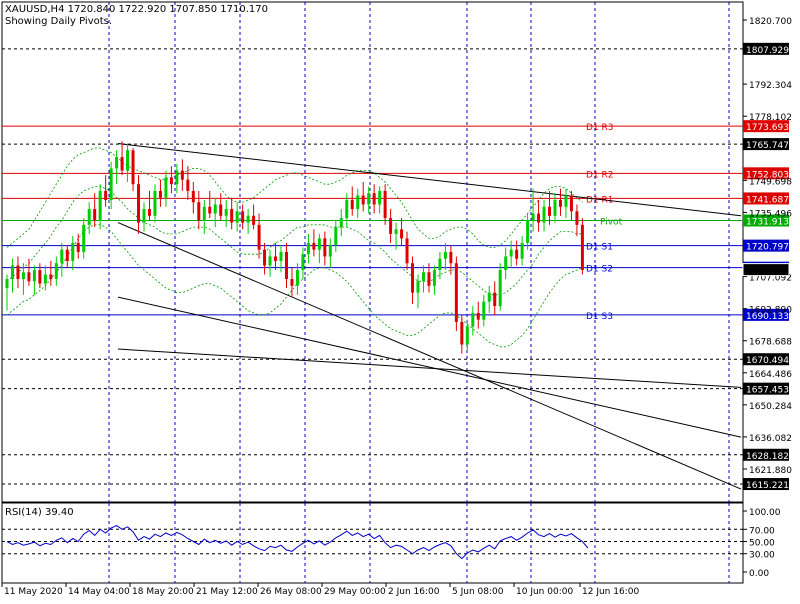 The width and height of the screenshot is (800, 604). What do you see at coordinates (163, 592) in the screenshot?
I see `x-tick-label: 18 May 20:00` at bounding box center [163, 592].